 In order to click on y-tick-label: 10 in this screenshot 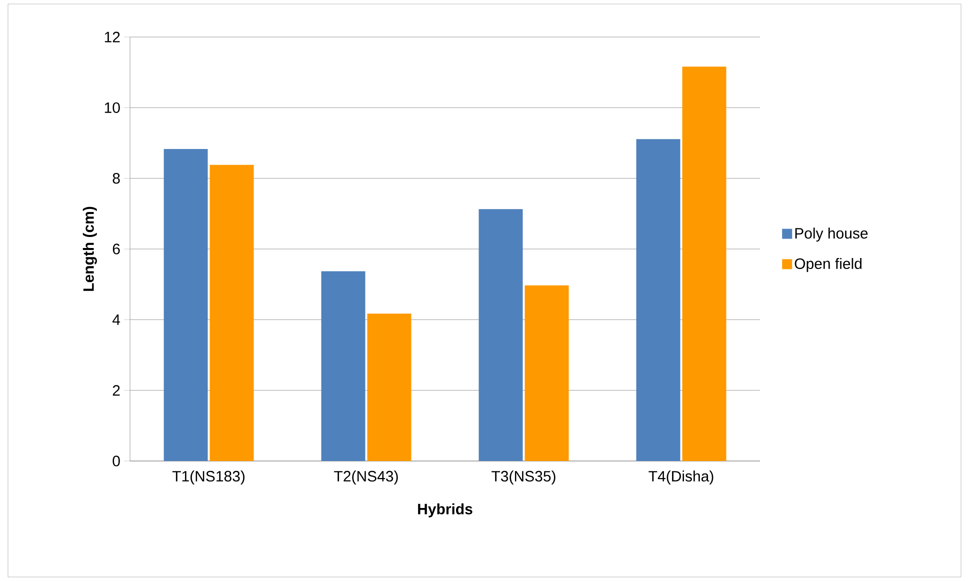, I will do `click(112, 107)`.